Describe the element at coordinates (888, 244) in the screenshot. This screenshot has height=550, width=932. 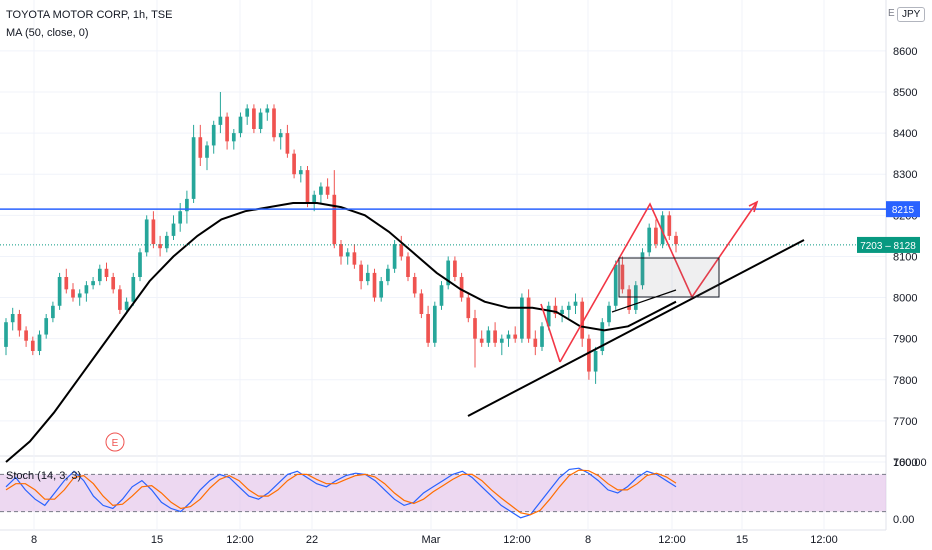
I see `last-price-badge` at that location.